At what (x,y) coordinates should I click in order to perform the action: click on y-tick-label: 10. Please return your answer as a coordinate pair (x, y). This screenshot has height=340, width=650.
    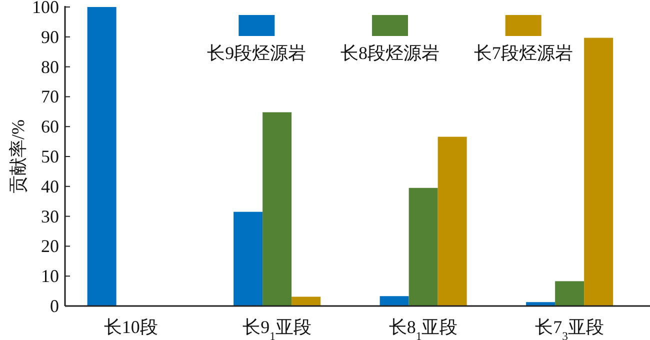
    Looking at the image, I should click on (50, 276).